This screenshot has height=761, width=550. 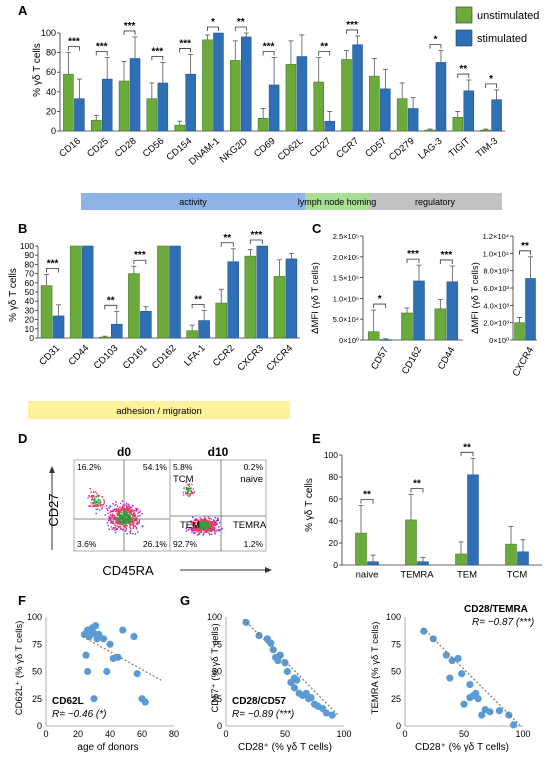 What do you see at coordinates (218, 505) in the screenshot?
I see `flow-plot-d10: 5.8% 0.2% 92.7% 1.2% TCM naive TEM TEMRA` at bounding box center [218, 505].